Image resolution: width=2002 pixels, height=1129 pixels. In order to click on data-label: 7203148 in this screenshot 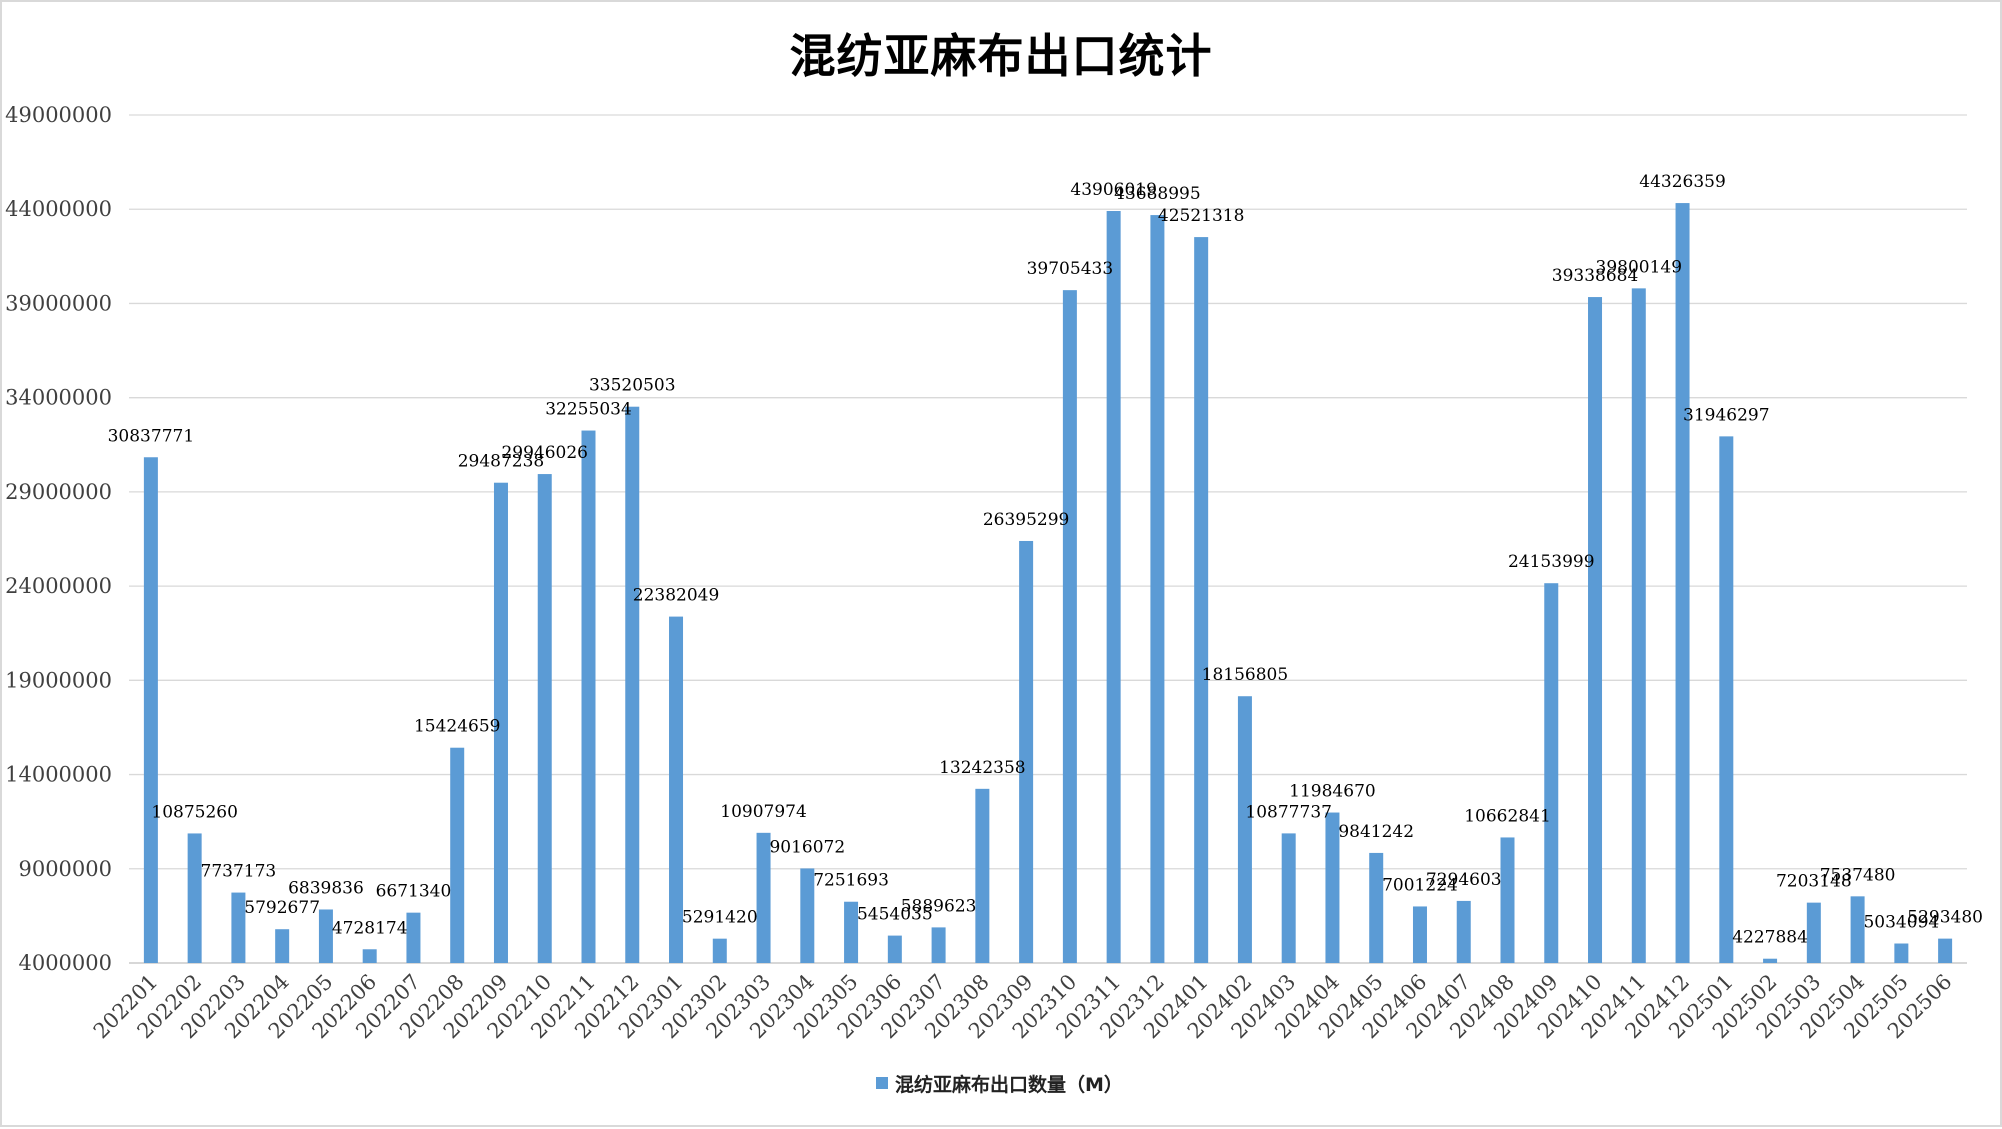, I will do `click(1814, 882)`.